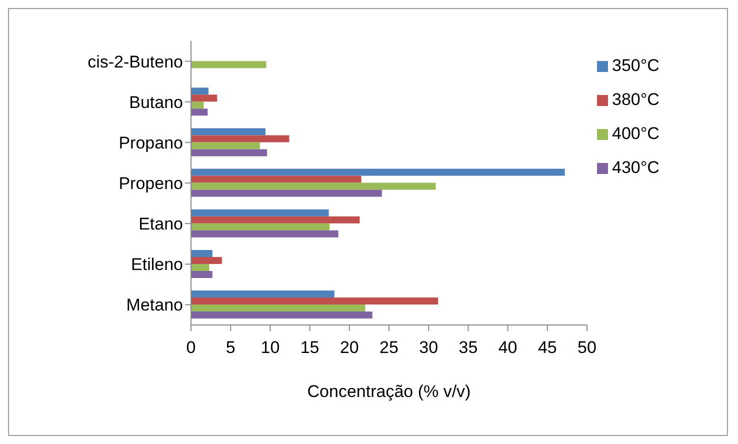 The width and height of the screenshot is (738, 444). Describe the element at coordinates (231, 348) in the screenshot. I see `x-tick-label: 5` at that location.